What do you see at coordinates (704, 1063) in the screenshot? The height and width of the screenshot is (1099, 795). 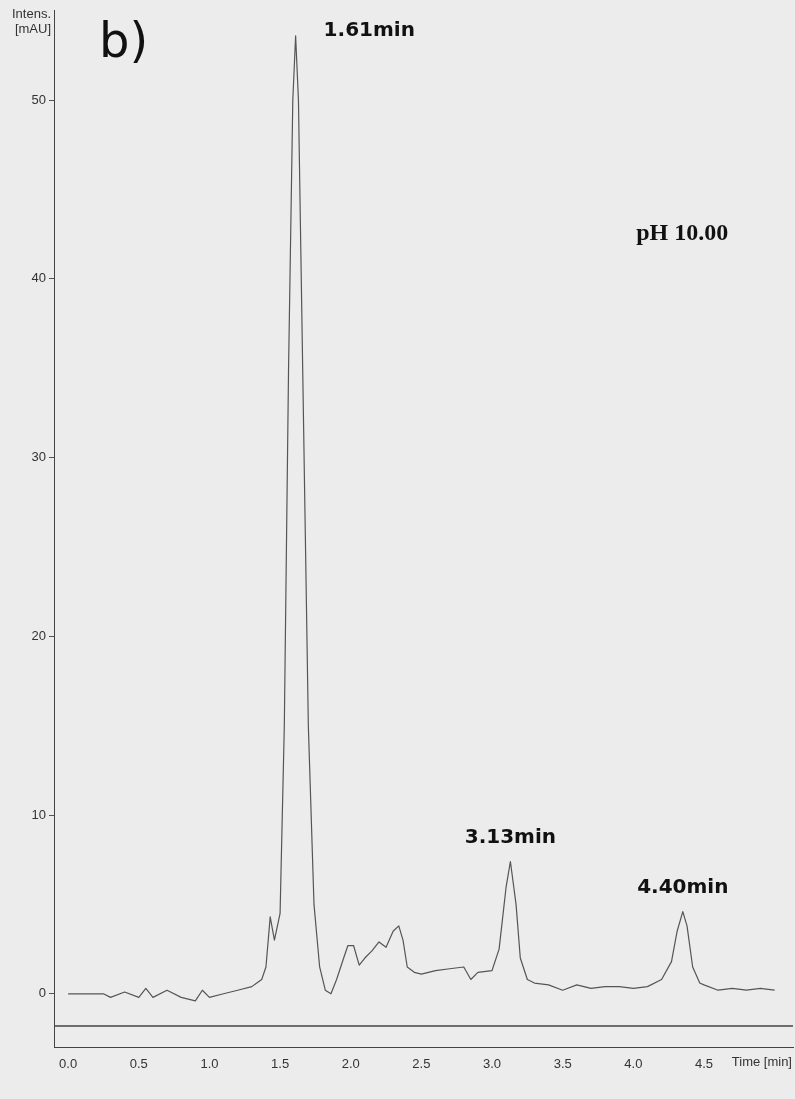 I see `x-tick-label: 4.5` at bounding box center [704, 1063].